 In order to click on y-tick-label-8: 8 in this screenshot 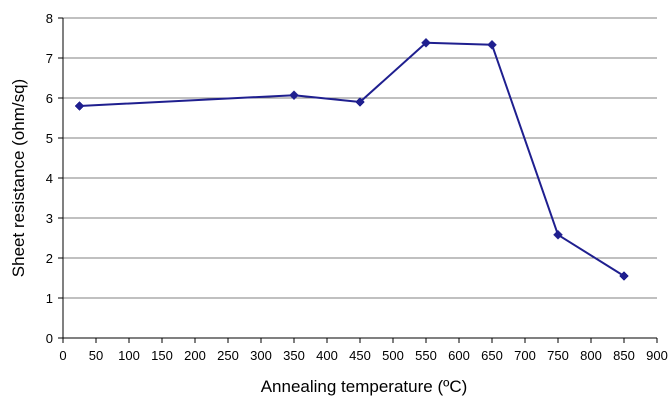, I will do `click(49, 18)`.